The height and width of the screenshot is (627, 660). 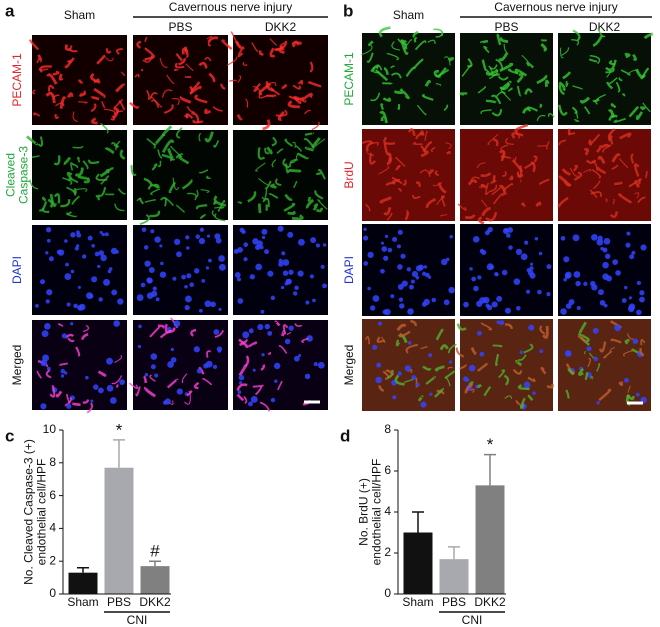 What do you see at coordinates (52, 593) in the screenshot?
I see `y-tick-label: 0` at bounding box center [52, 593].